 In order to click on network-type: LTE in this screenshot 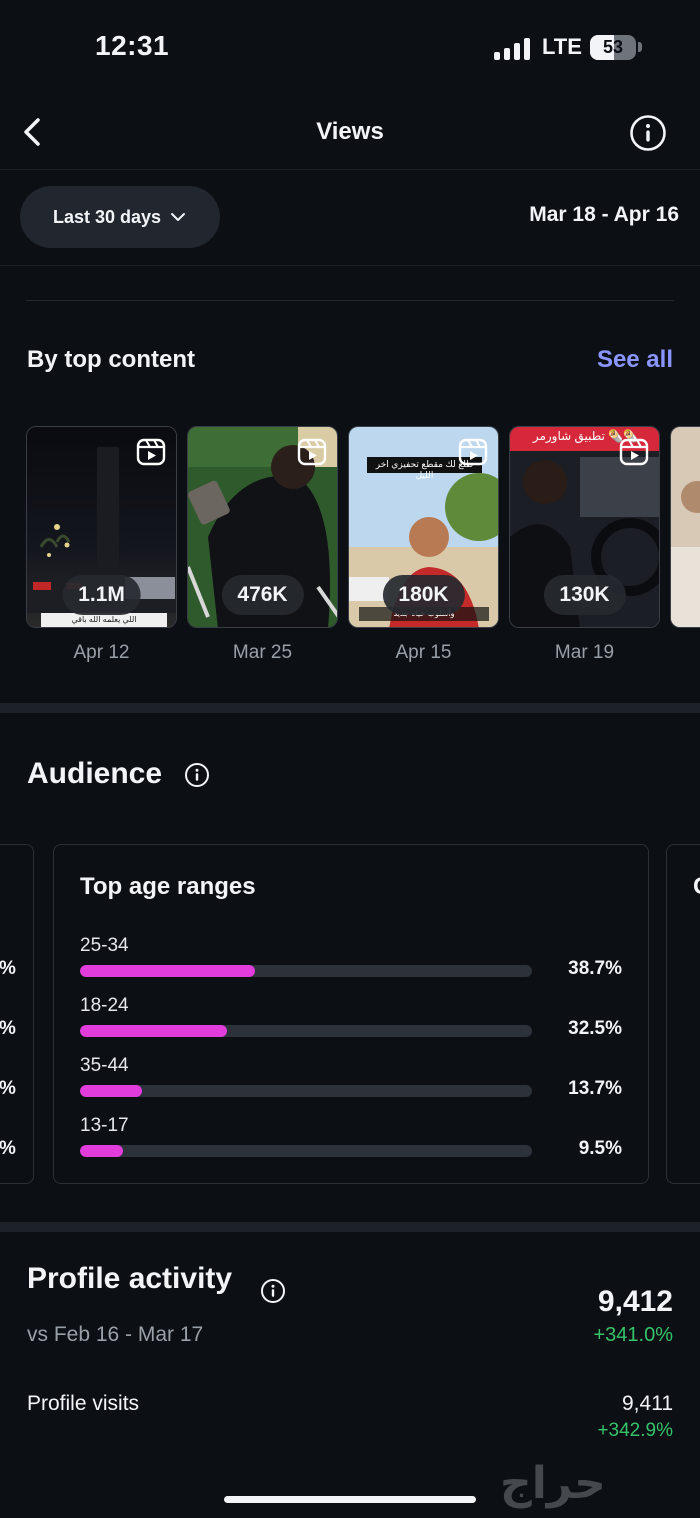, I will do `click(562, 46)`.